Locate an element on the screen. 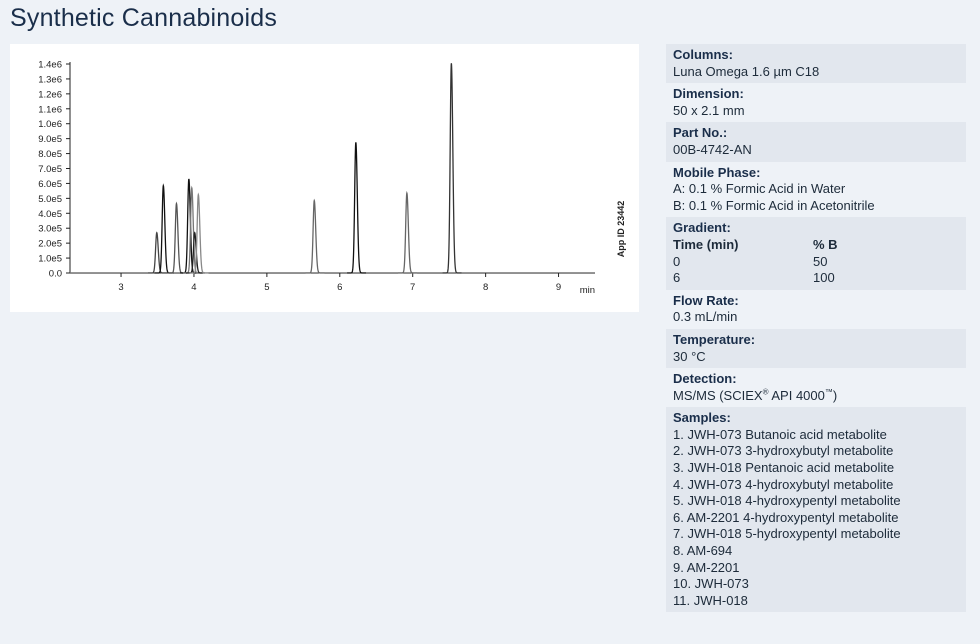 This screenshot has width=980, height=644. registered-mark: ® is located at coordinates (765, 392).